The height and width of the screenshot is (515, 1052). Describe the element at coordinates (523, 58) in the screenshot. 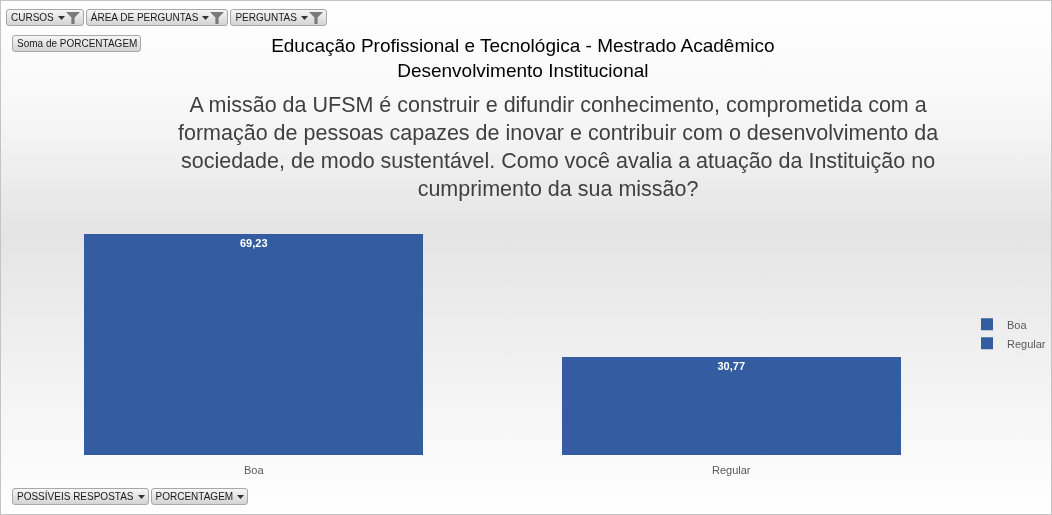

I see `chart-title: Educação Profissional e Tecnológica - Mestrado Acadêmico Desenvolvimento Institucional` at that location.